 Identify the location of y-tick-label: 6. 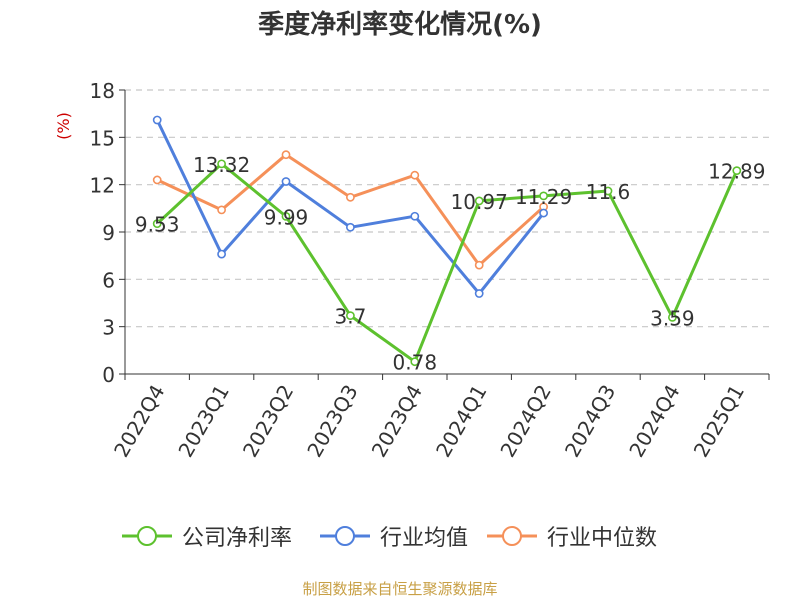
(108, 280).